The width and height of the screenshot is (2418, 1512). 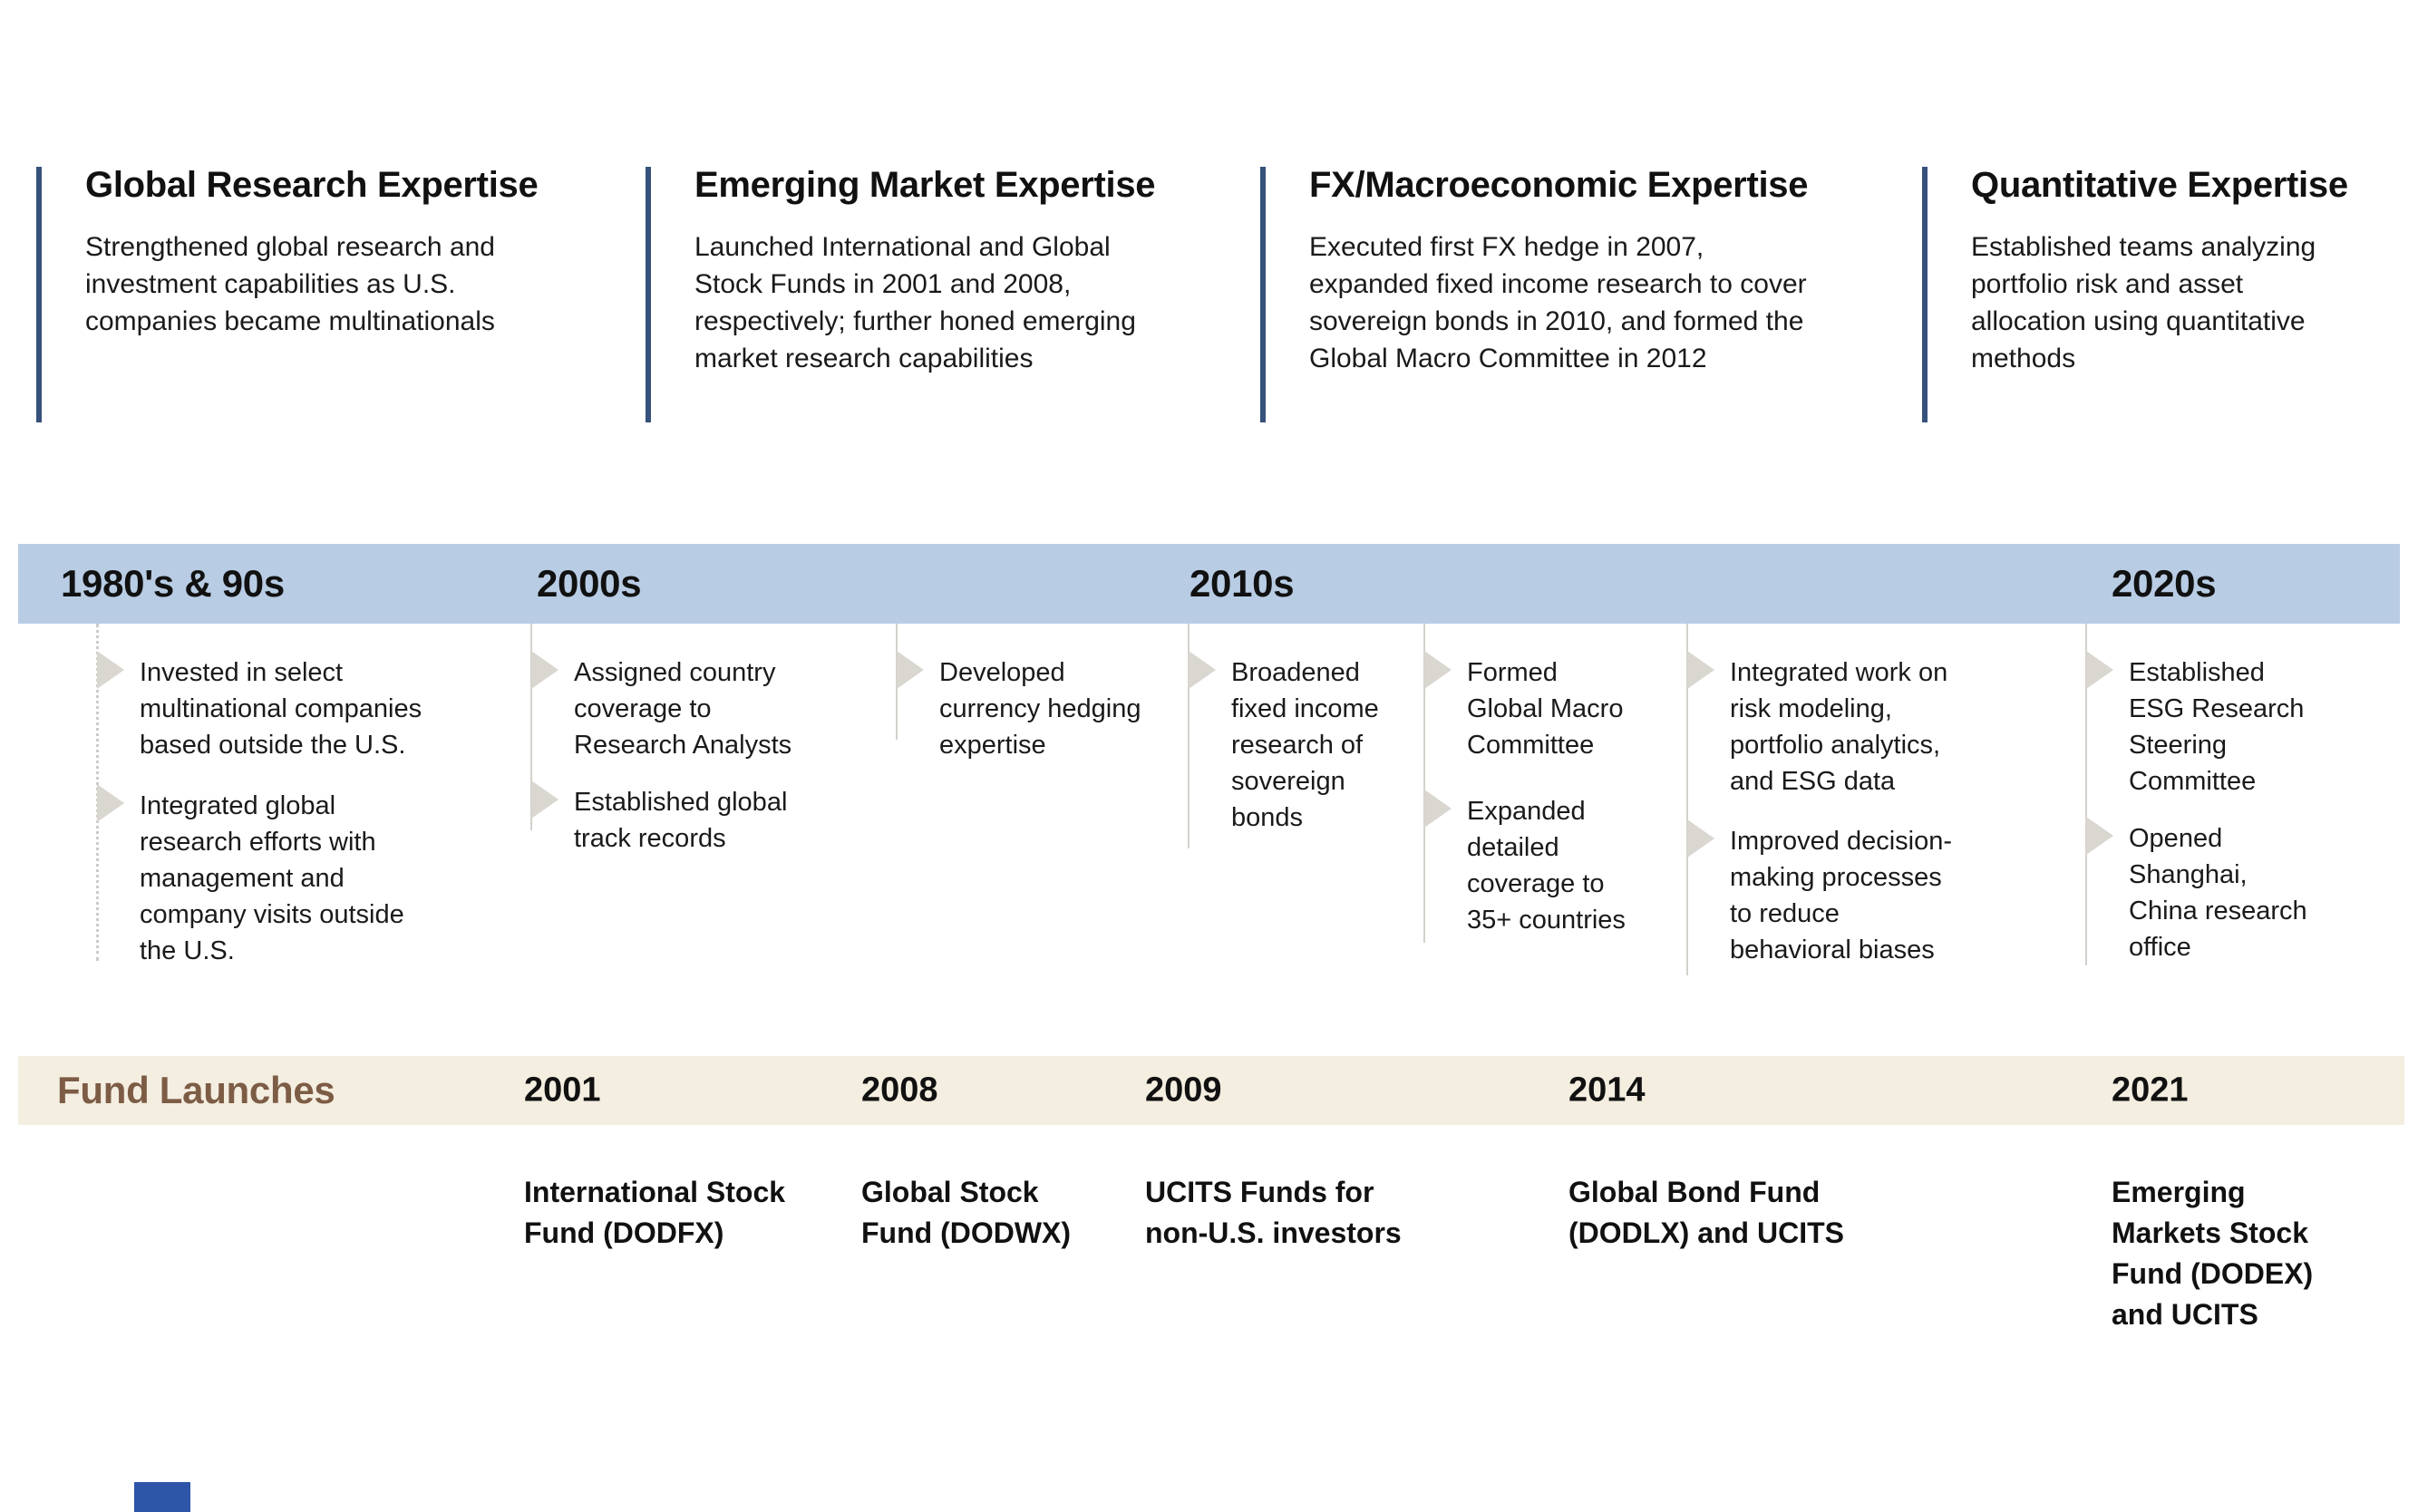 I want to click on expertise-title: Quantitative Expertise, so click(x=2160, y=185).